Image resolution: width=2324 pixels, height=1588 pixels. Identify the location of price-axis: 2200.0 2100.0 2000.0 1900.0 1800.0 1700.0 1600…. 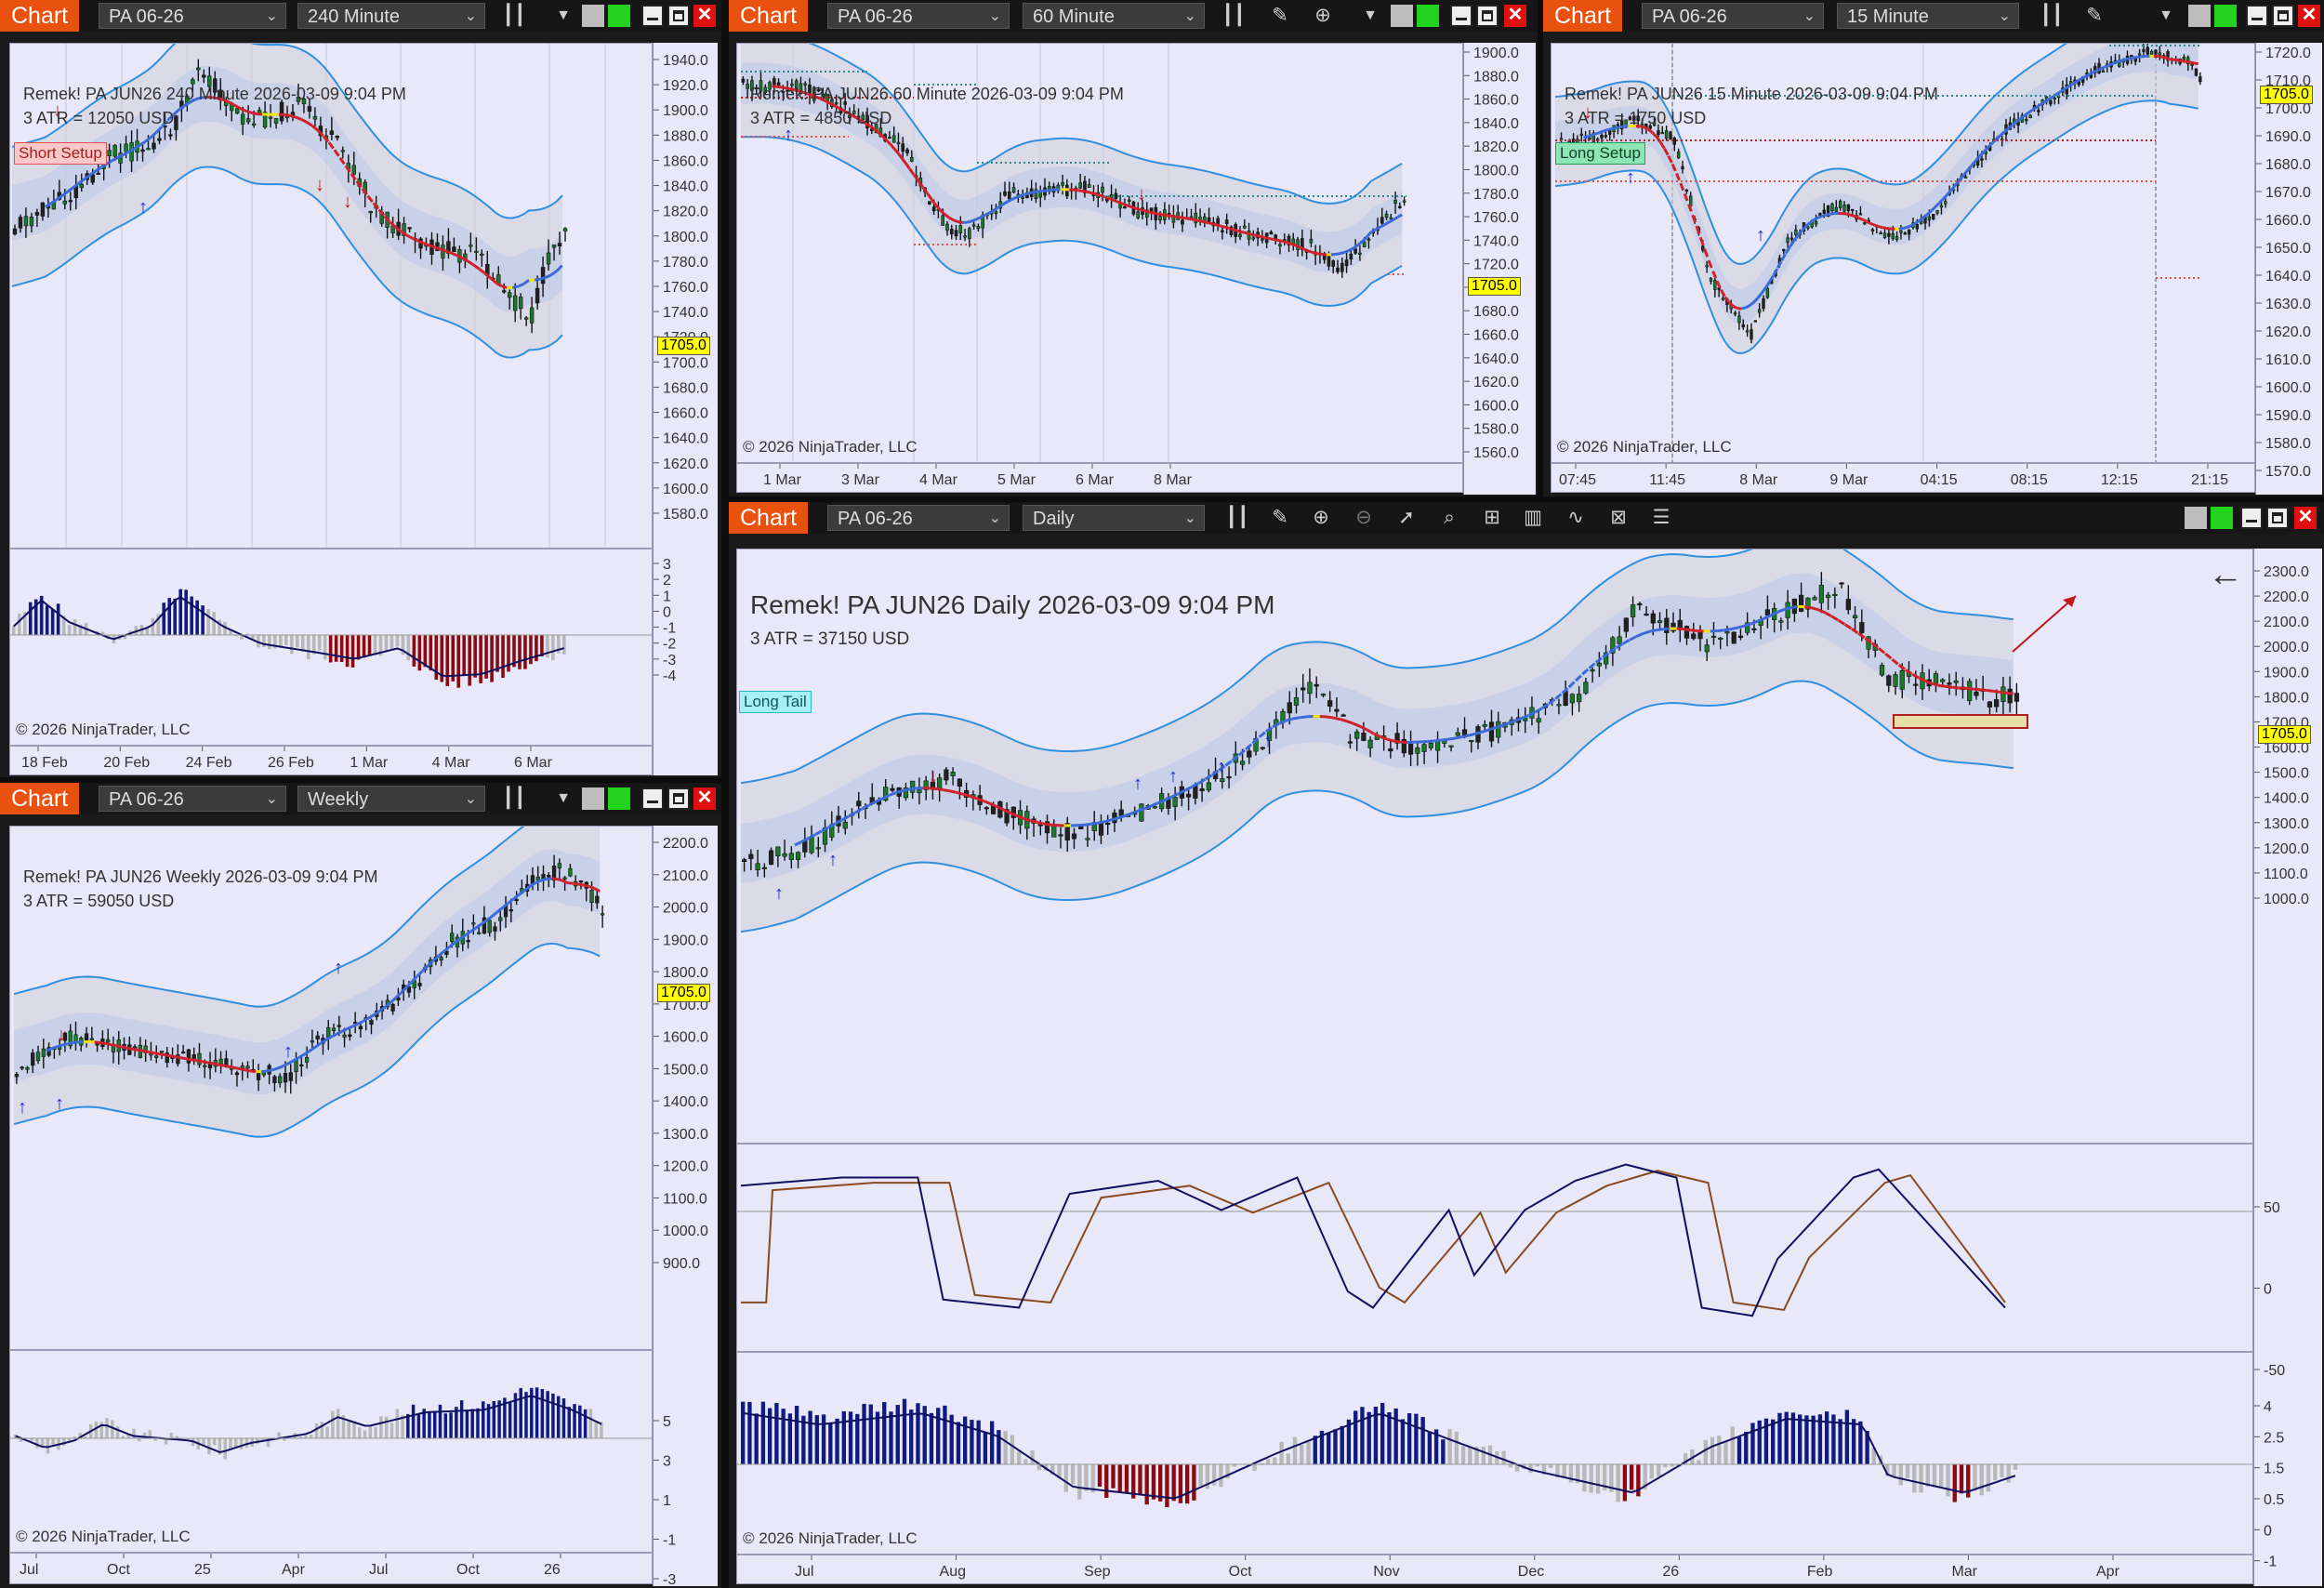
(685, 1206).